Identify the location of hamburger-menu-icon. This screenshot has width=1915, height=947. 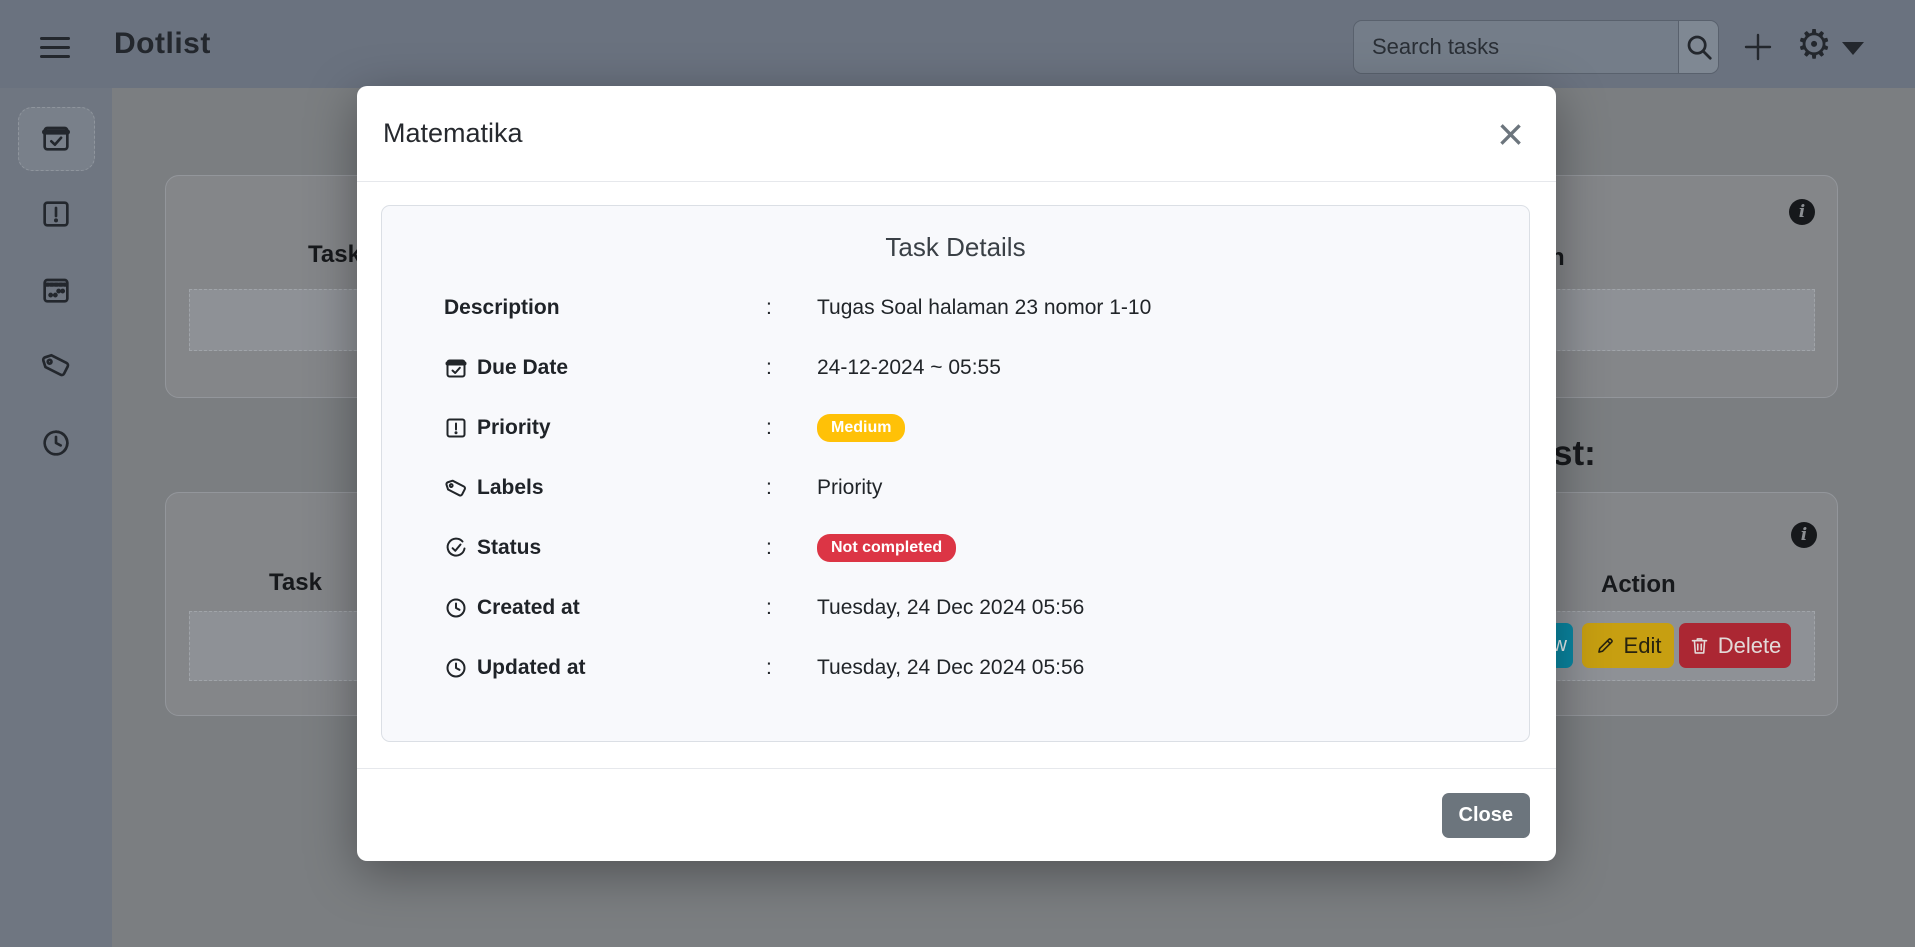
(55, 48).